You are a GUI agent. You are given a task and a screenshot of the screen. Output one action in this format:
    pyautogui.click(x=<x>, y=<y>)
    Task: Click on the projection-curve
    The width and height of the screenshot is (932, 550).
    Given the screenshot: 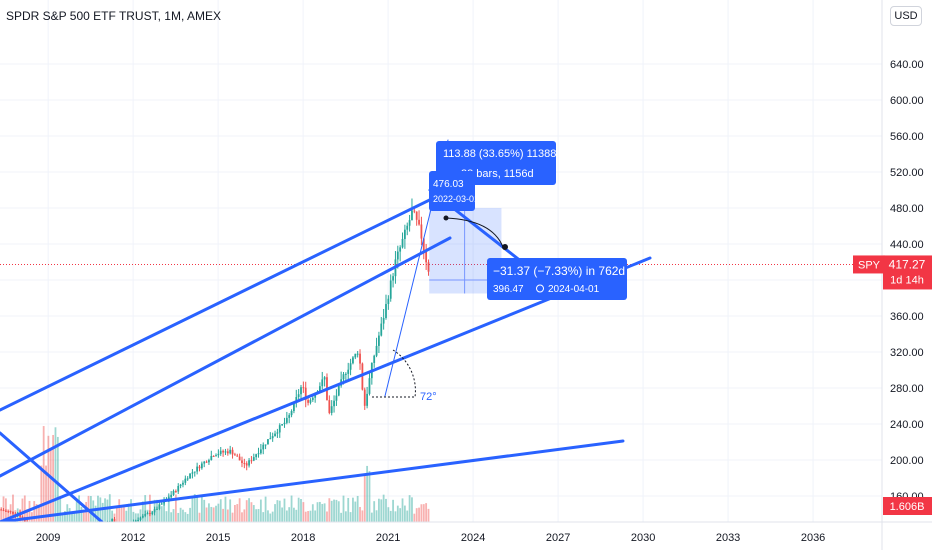 What is the action you would take?
    pyautogui.click(x=474, y=232)
    